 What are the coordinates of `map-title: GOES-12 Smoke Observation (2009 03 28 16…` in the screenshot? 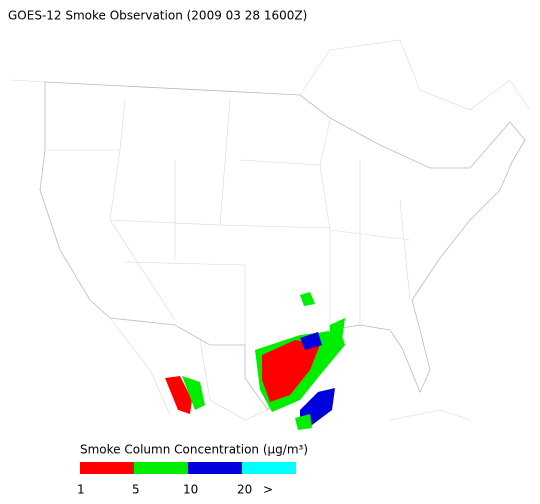 It's located at (157, 16).